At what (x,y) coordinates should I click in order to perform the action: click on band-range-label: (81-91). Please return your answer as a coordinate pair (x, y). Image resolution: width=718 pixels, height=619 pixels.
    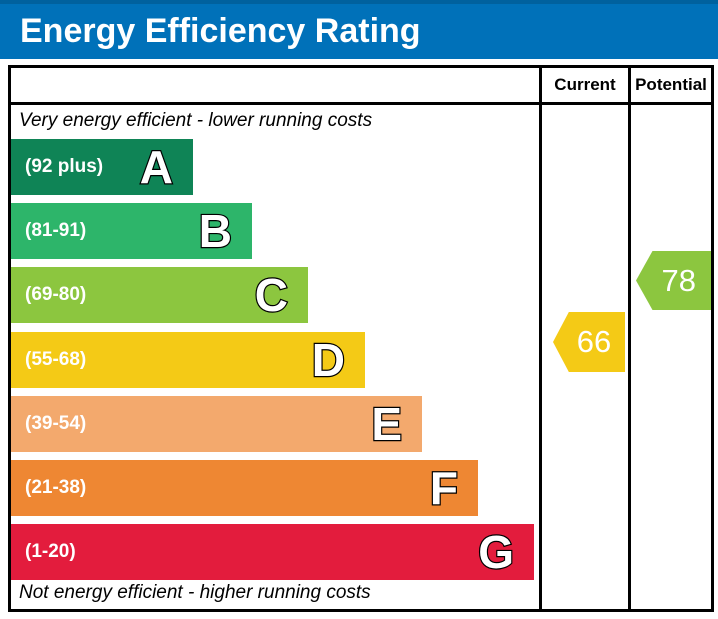
    Looking at the image, I should click on (56, 230).